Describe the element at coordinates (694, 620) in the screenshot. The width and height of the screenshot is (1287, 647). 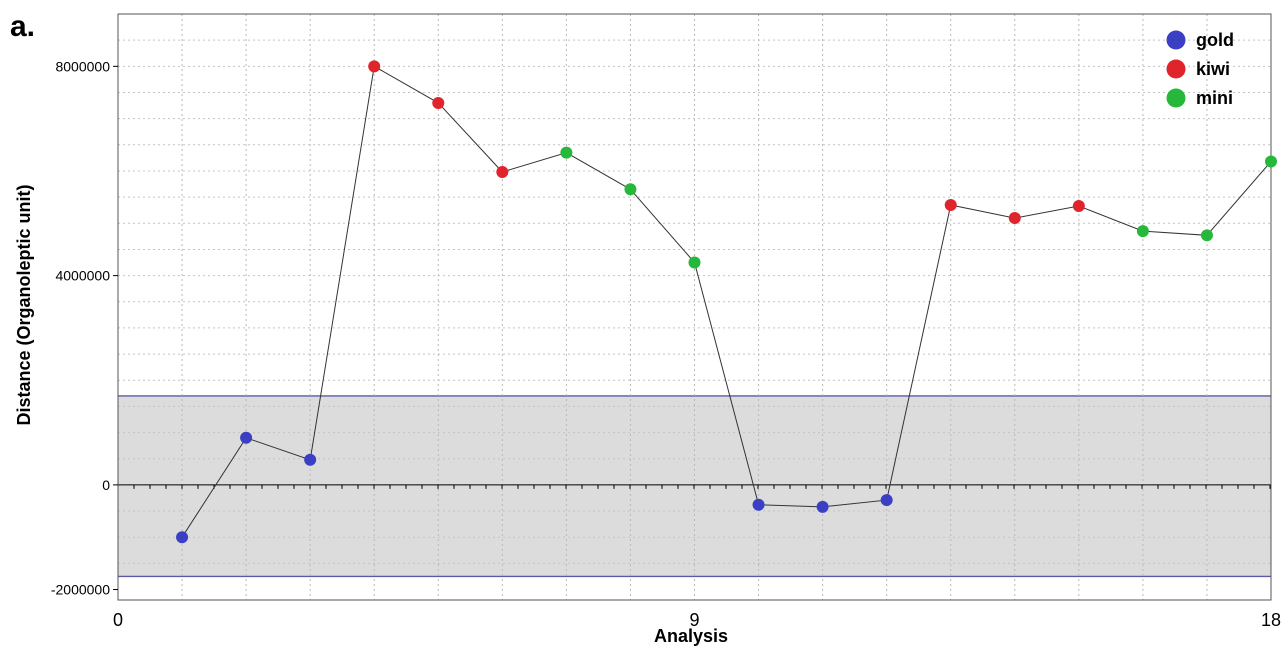
I see `x-tick-label: 9` at that location.